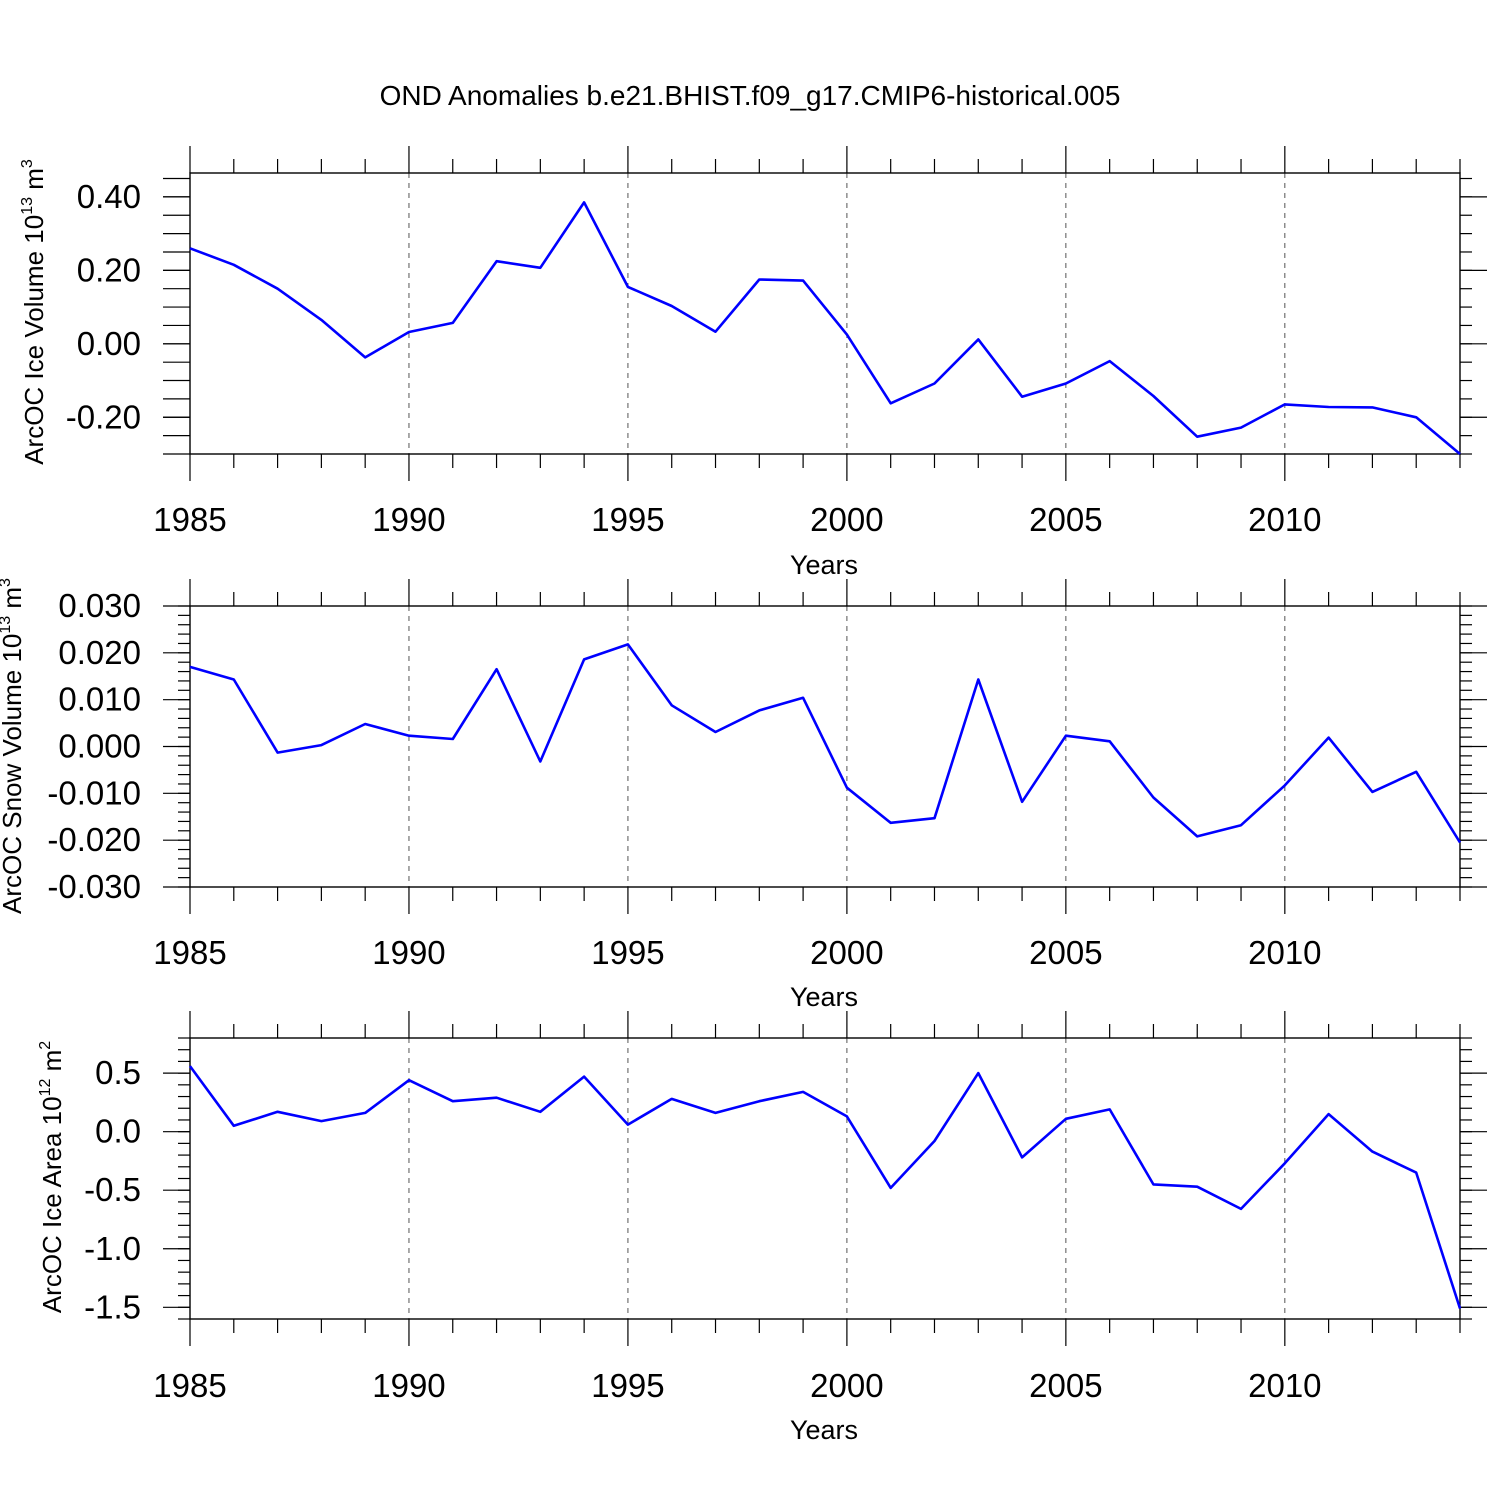 The height and width of the screenshot is (1500, 1500). I want to click on snow-volume-y-tick-label: 0.000, so click(99, 746).